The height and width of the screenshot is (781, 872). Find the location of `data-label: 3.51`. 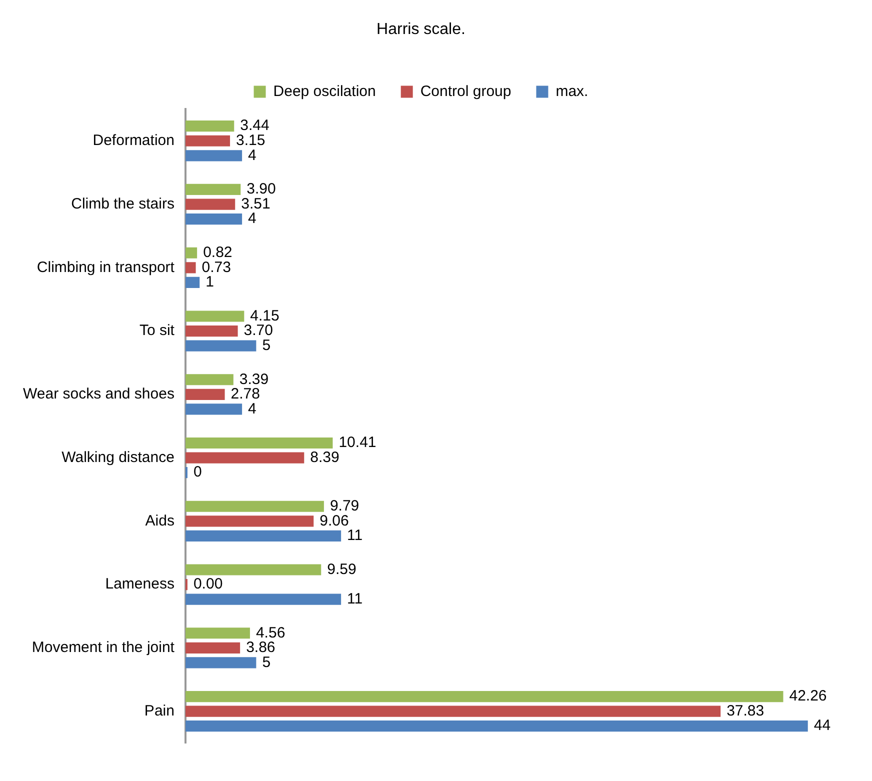

data-label: 3.51 is located at coordinates (255, 203).